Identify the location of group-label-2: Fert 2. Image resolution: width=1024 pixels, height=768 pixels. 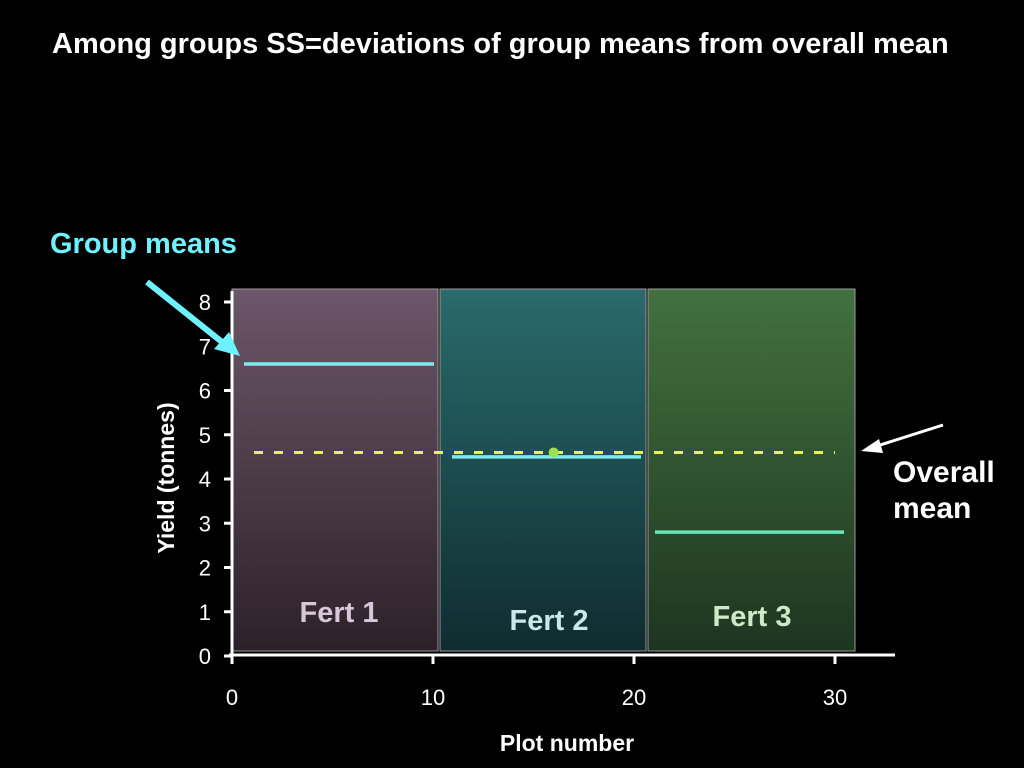
(549, 621).